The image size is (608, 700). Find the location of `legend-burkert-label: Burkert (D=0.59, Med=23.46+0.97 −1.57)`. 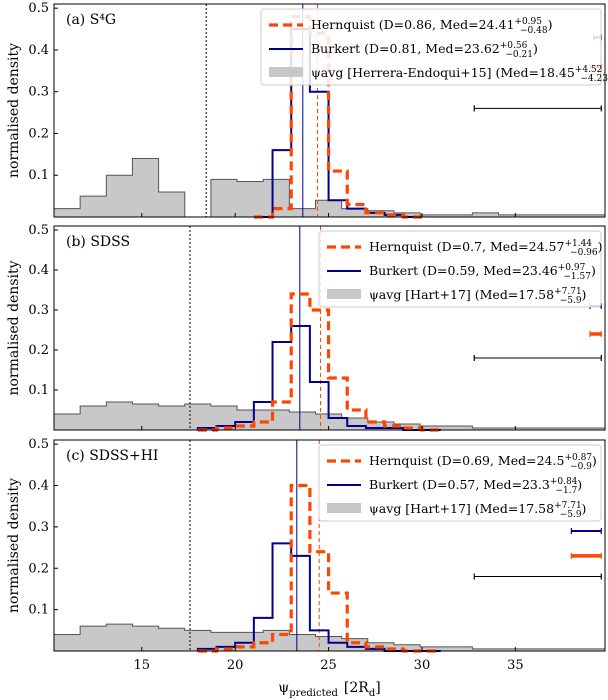

legend-burkert-label: Burkert (D=0.59, Med=23.46+0.97 −1.57) is located at coordinates (482, 272).